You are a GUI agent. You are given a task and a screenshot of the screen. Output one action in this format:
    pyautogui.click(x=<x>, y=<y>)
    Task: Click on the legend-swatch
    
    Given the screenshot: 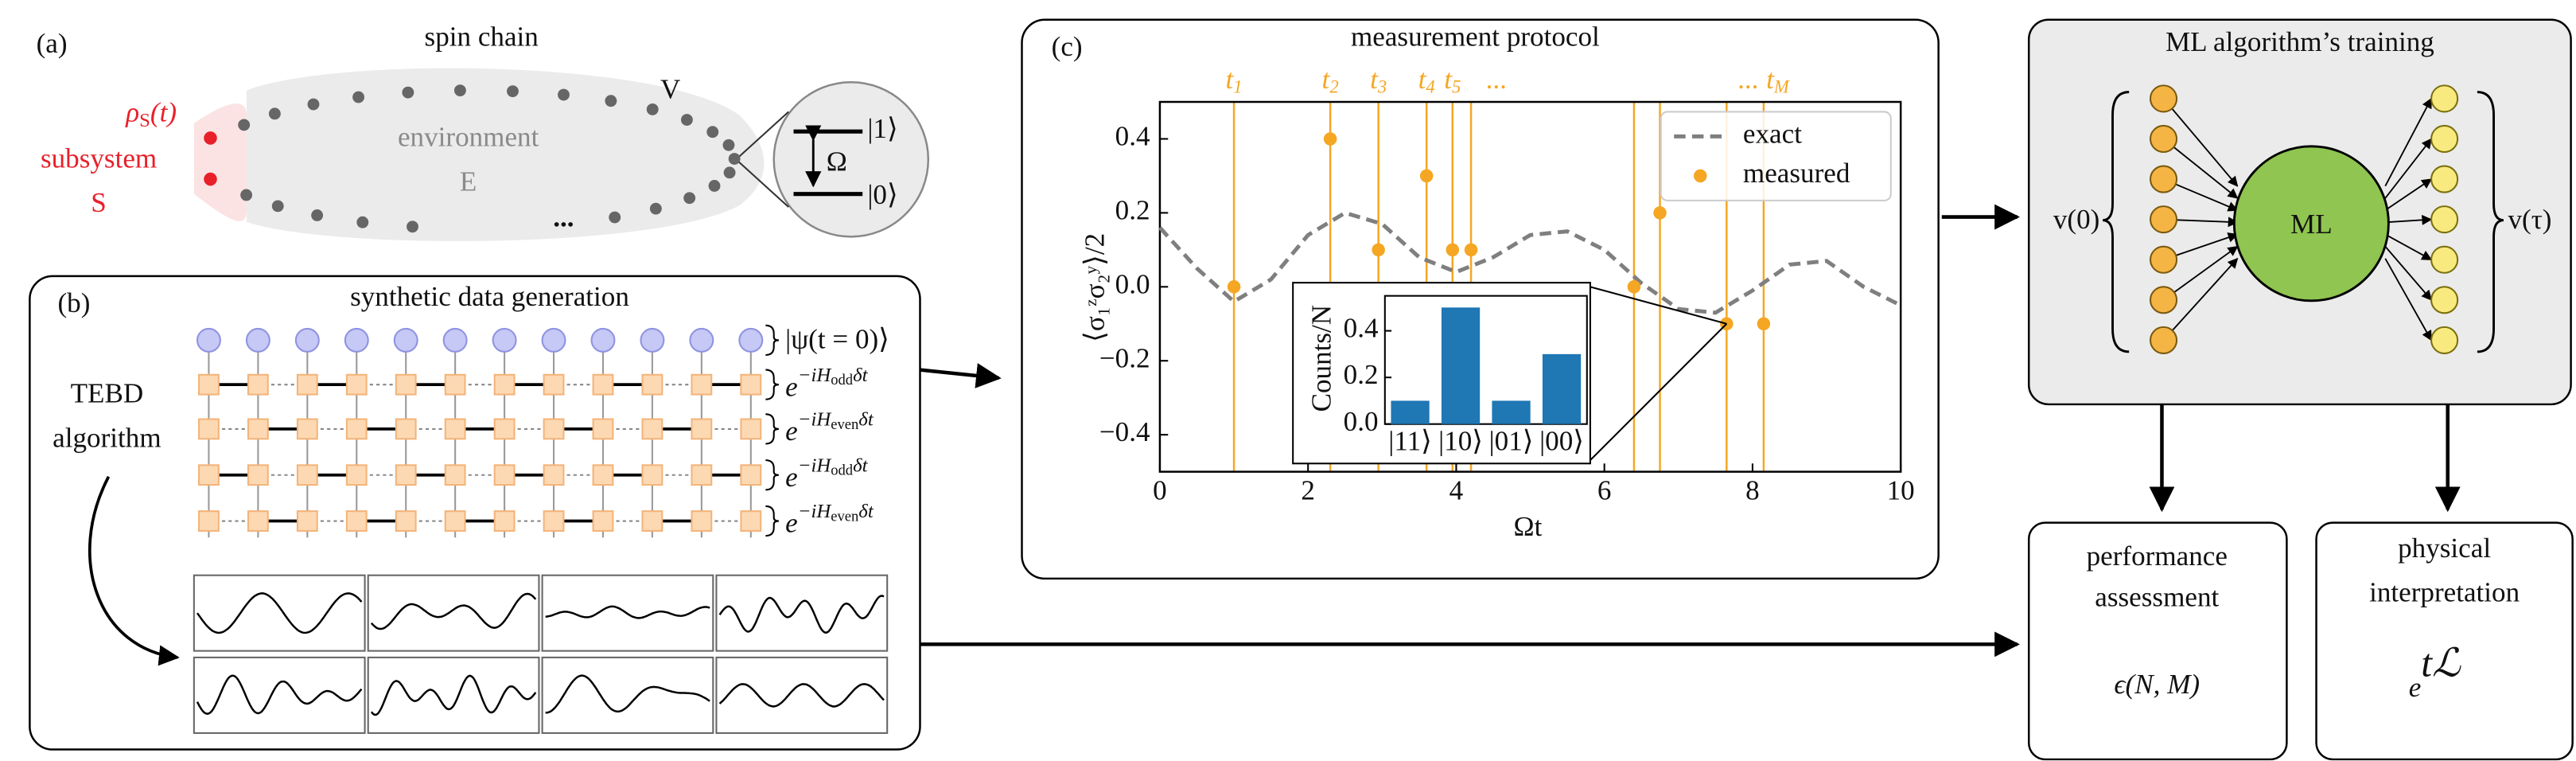 What is the action you would take?
    pyautogui.click(x=1701, y=176)
    